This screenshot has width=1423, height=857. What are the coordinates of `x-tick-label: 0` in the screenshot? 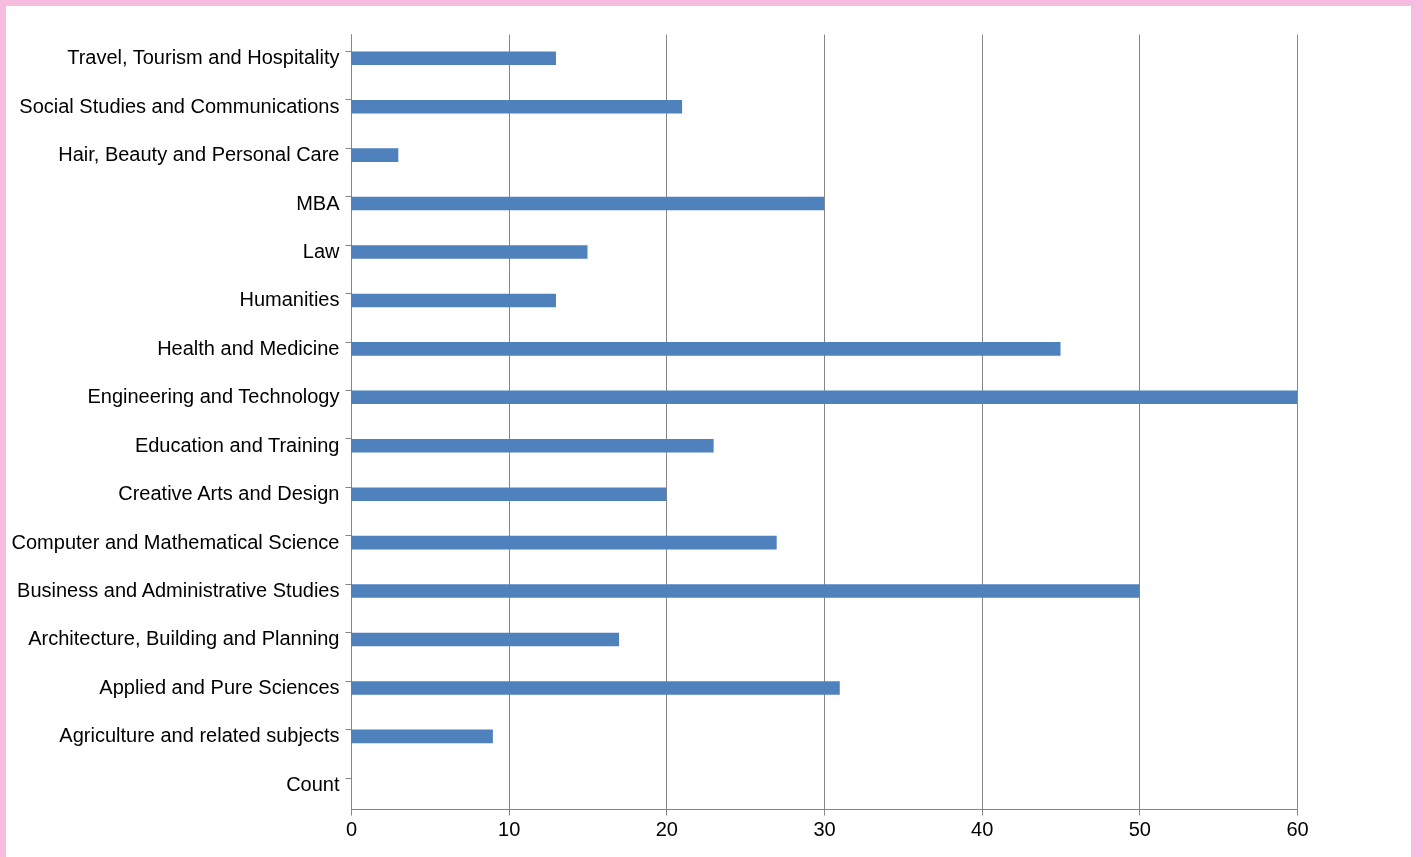 It's located at (351, 828).